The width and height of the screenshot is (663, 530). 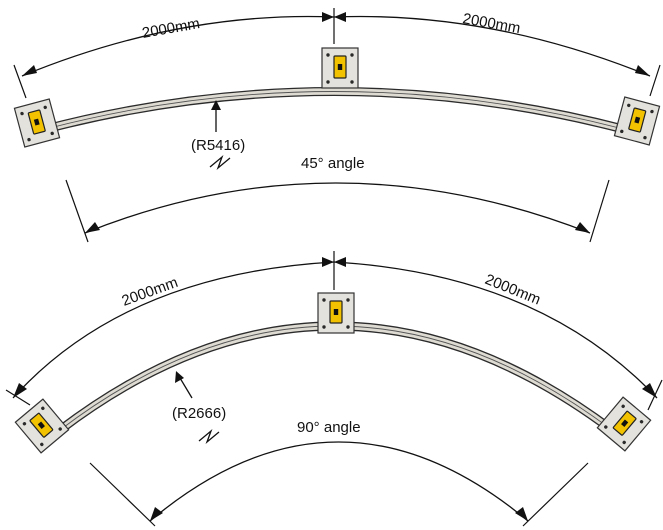 I want to click on radius-leader-bottom, so click(x=186, y=388).